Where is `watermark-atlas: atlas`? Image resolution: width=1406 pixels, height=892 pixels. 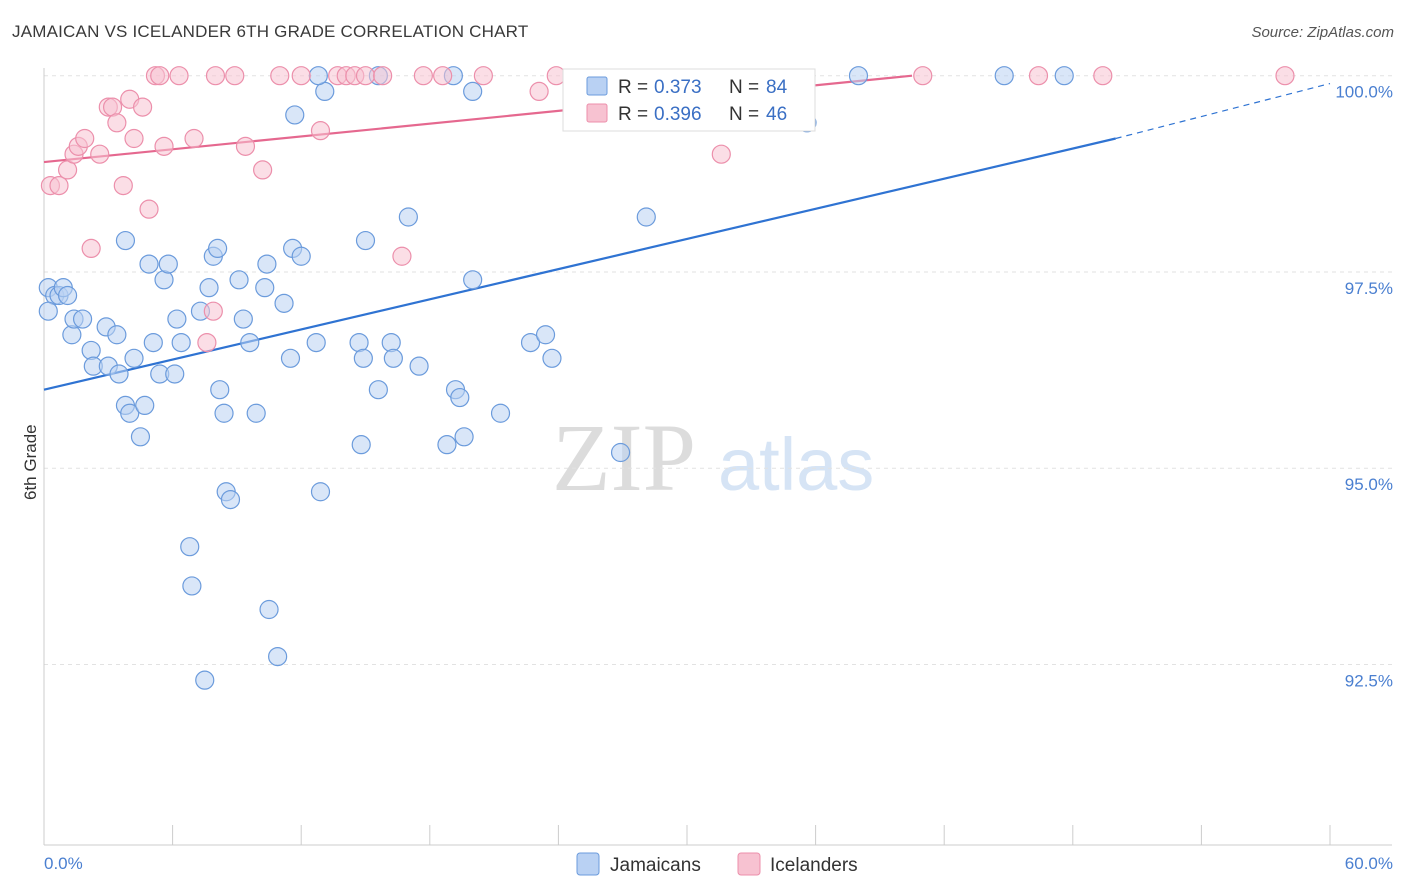 watermark-atlas: atlas is located at coordinates (796, 464).